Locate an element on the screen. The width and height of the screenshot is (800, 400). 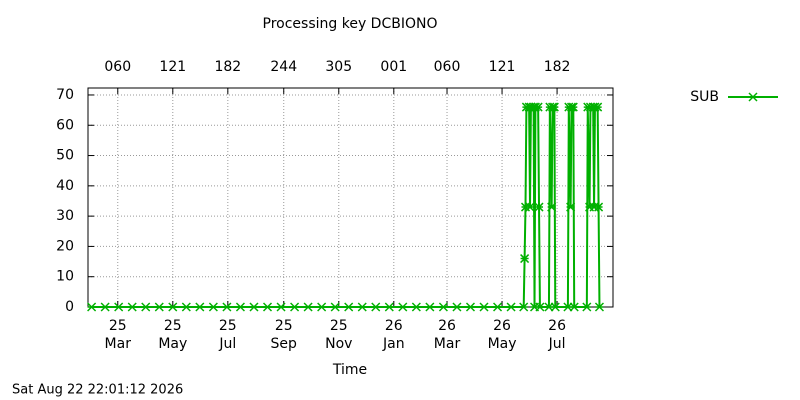
y-tick-label: 50 is located at coordinates (65, 156).